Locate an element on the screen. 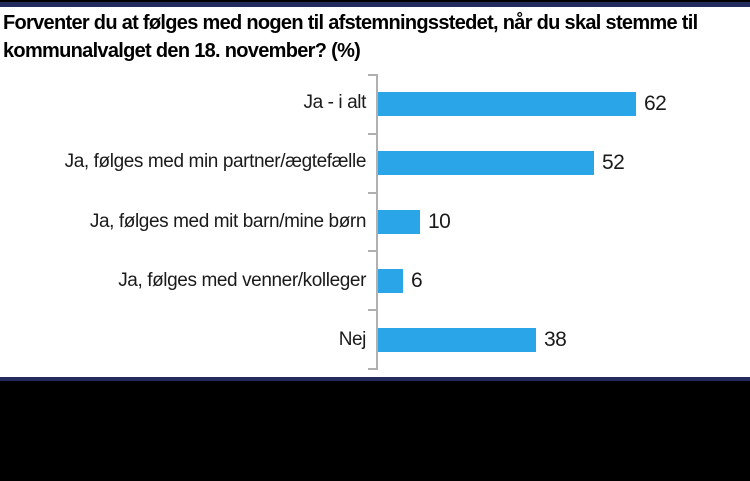  chart-row: Ja, følges med venner/kolleger 6 is located at coordinates (375, 281).